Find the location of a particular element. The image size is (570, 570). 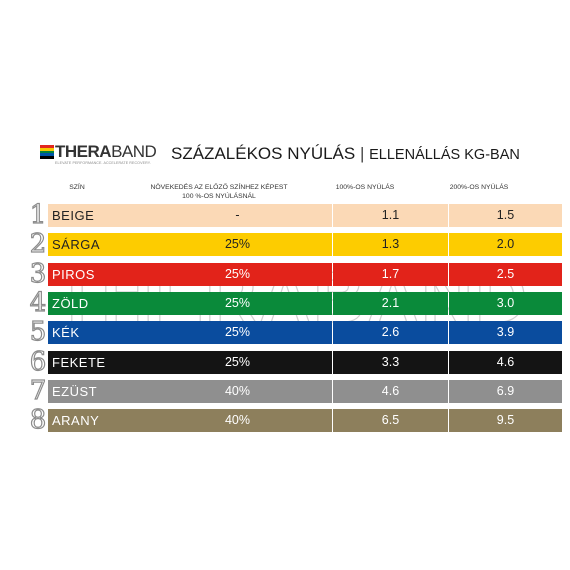

page-title: SZÁZALÉKOS NYÚLÁS | ELLENÁLLÁS KG-BAN is located at coordinates (345, 154).